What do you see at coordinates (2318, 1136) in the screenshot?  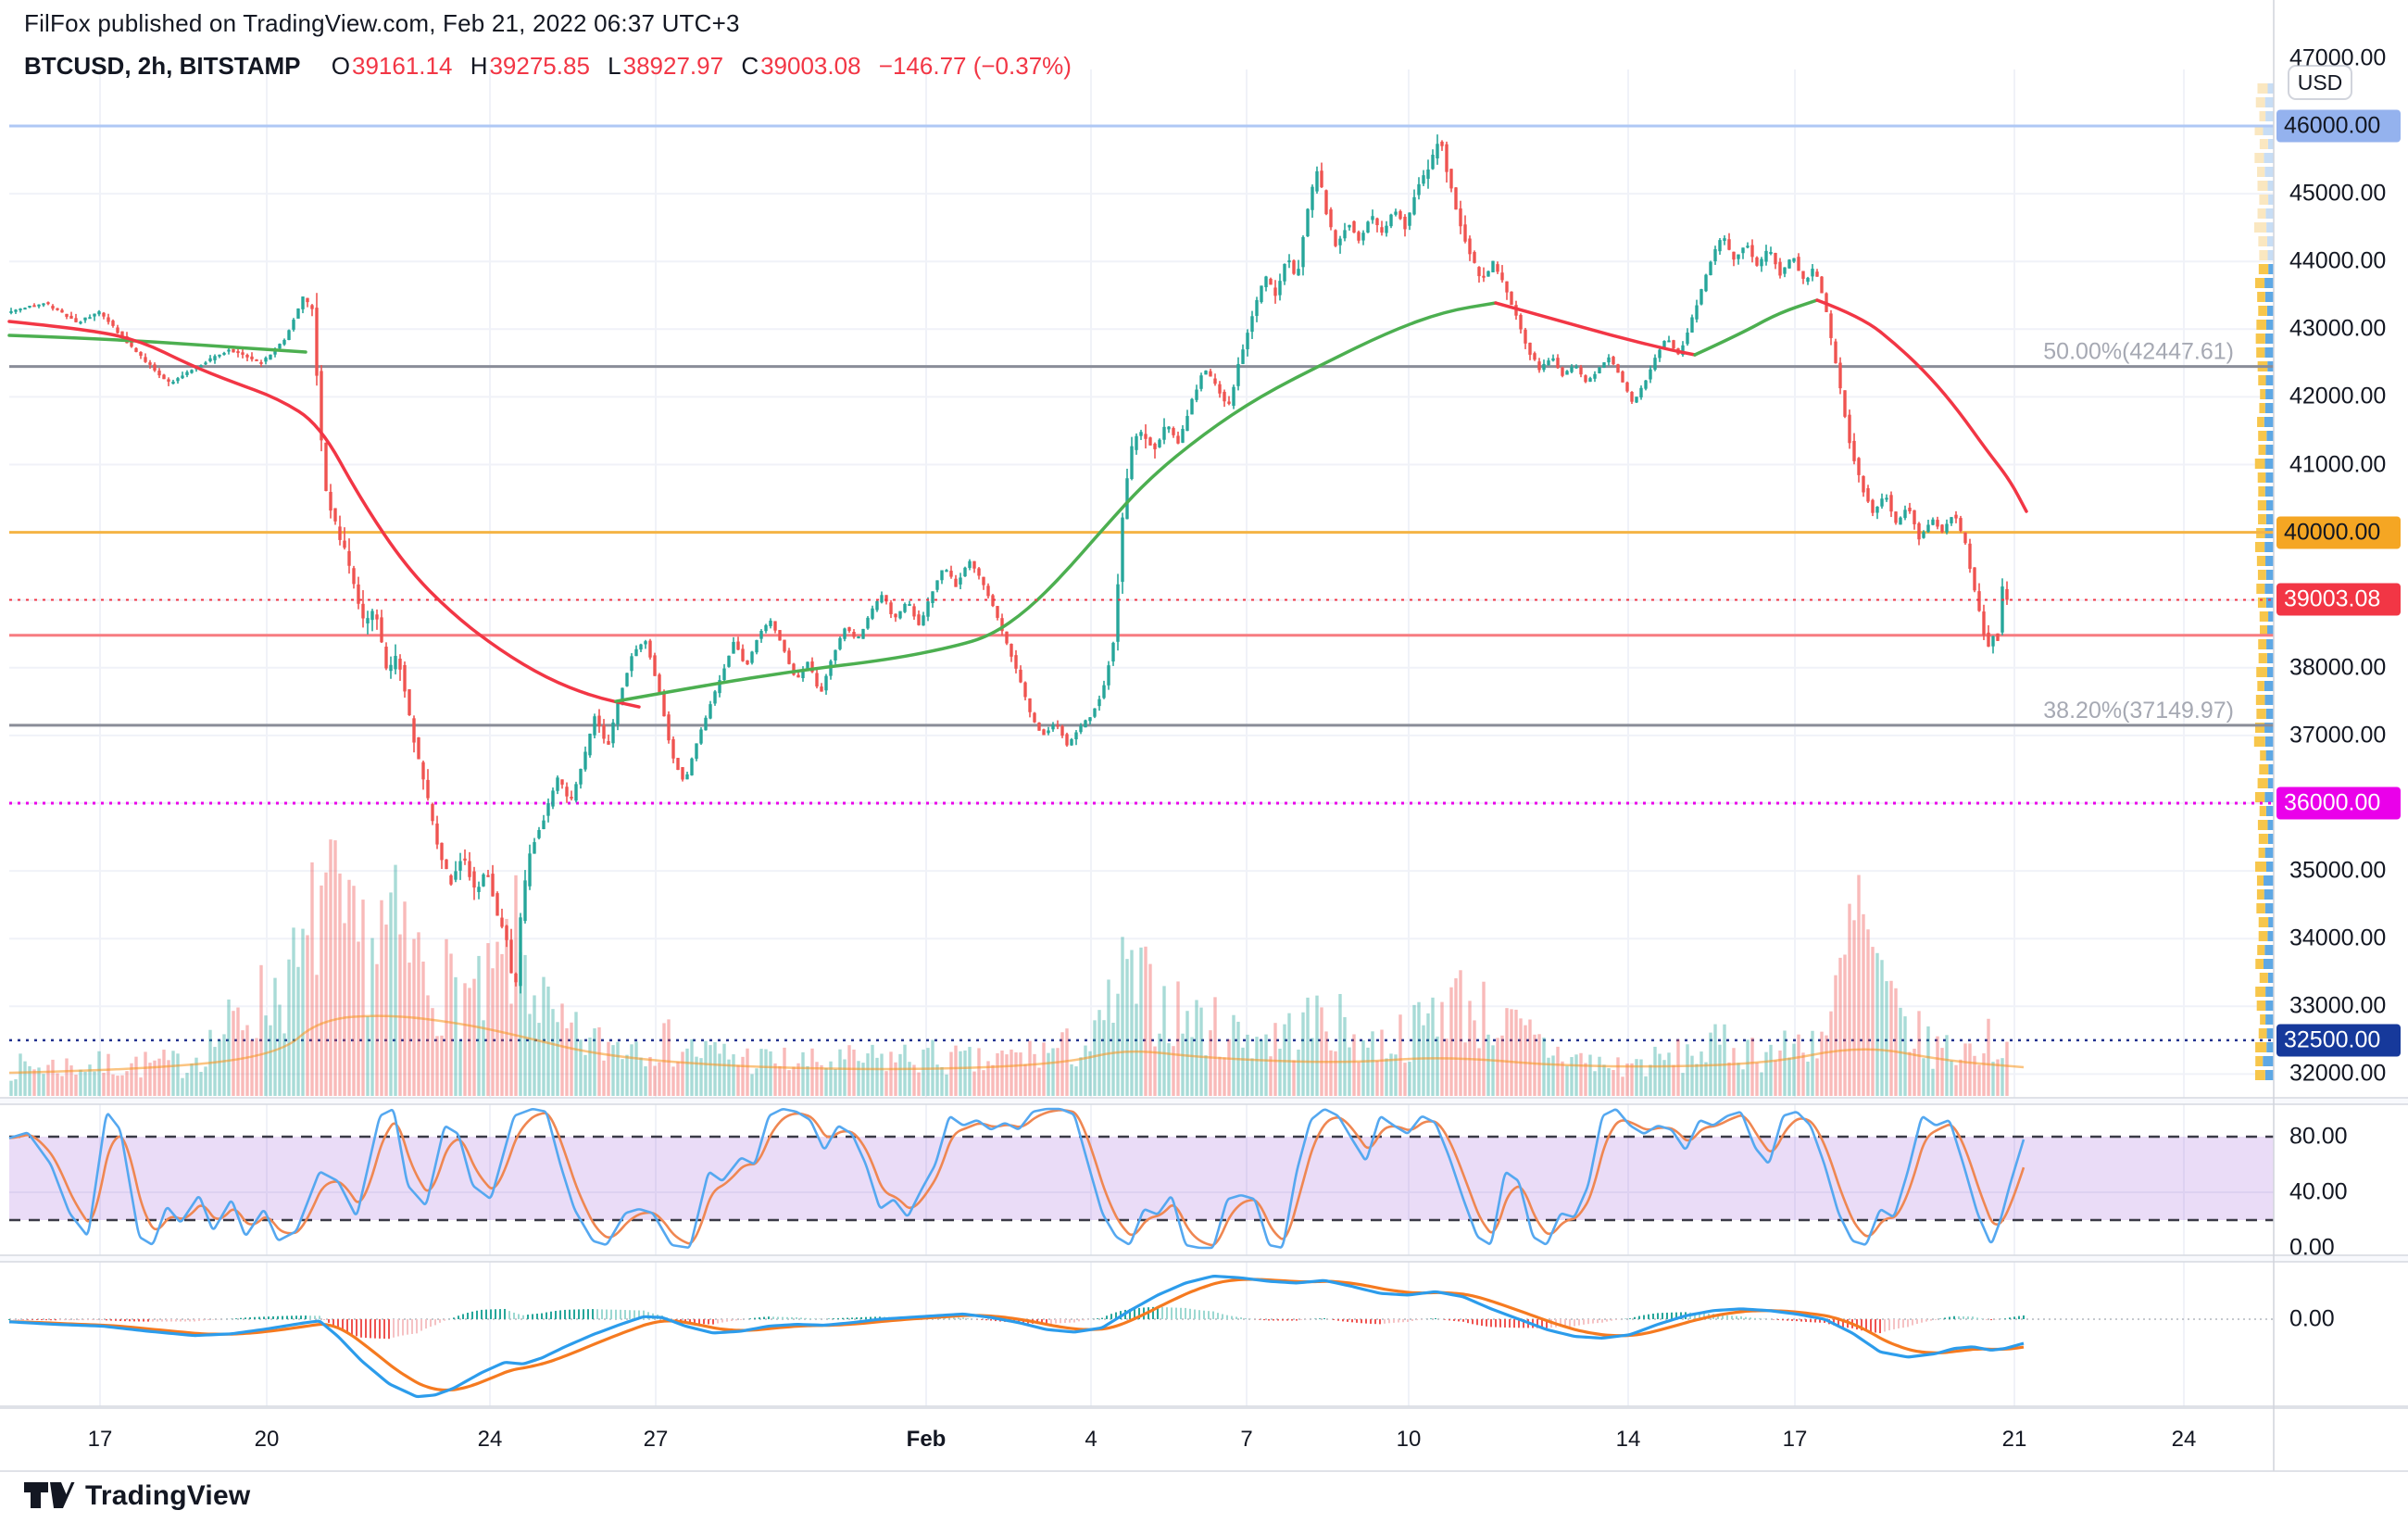 I see `stochastic-axis-label: 80.00` at bounding box center [2318, 1136].